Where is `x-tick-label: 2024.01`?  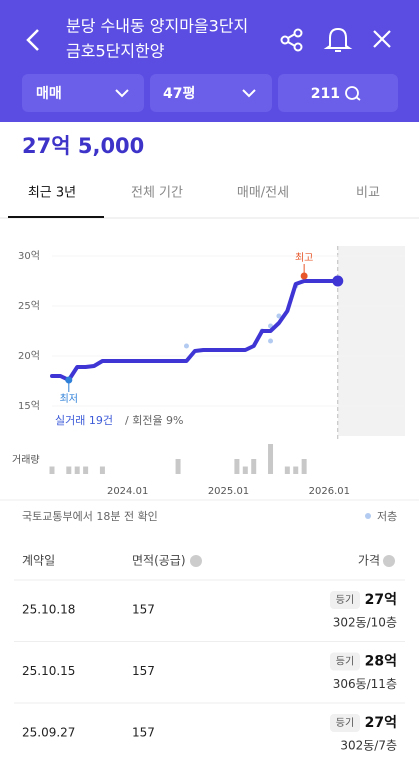
x-tick-label: 2024.01 is located at coordinates (127, 491).